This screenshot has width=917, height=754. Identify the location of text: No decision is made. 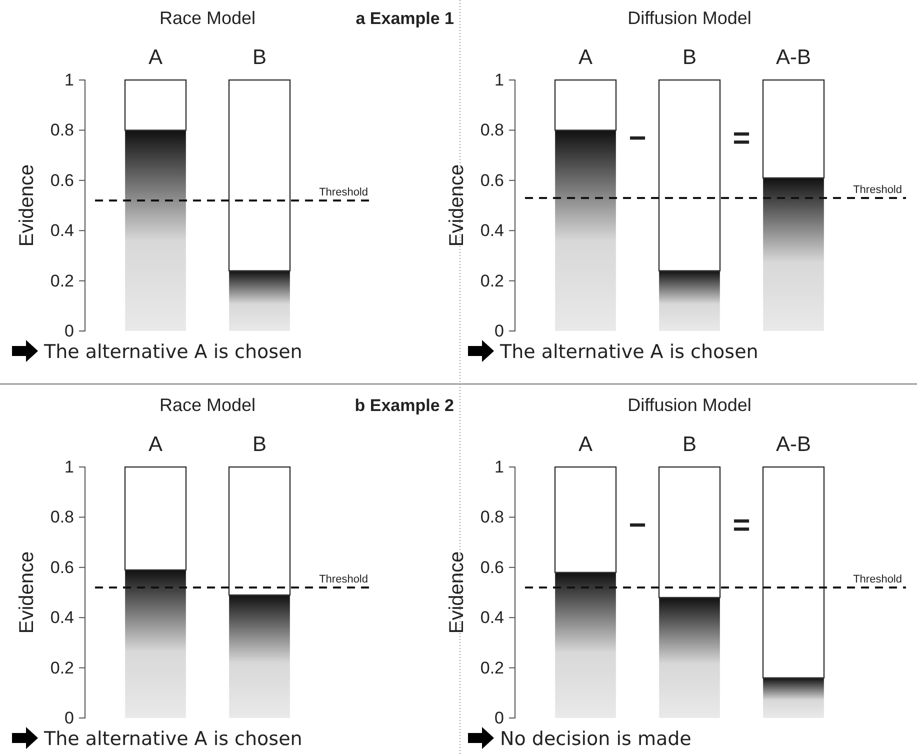
(596, 739).